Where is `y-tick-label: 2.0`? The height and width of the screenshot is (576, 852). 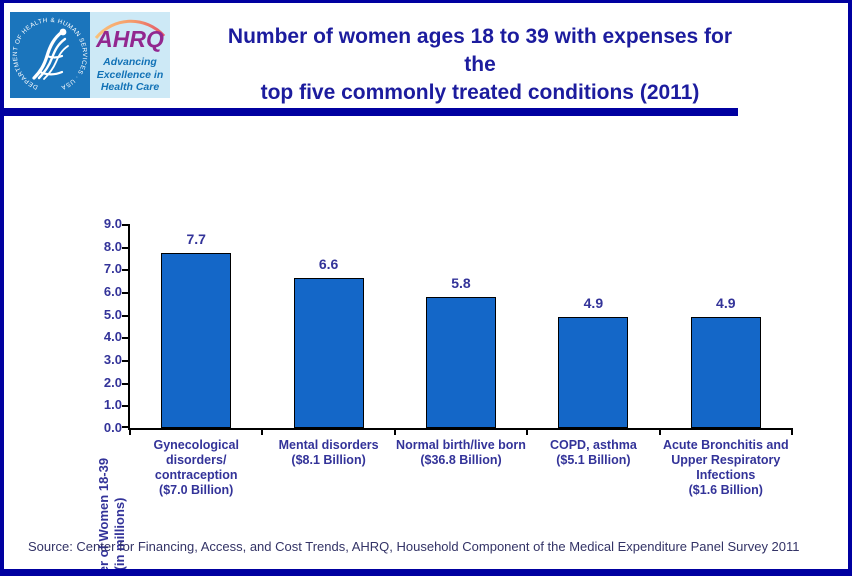 y-tick-label: 2.0 is located at coordinates (112, 382).